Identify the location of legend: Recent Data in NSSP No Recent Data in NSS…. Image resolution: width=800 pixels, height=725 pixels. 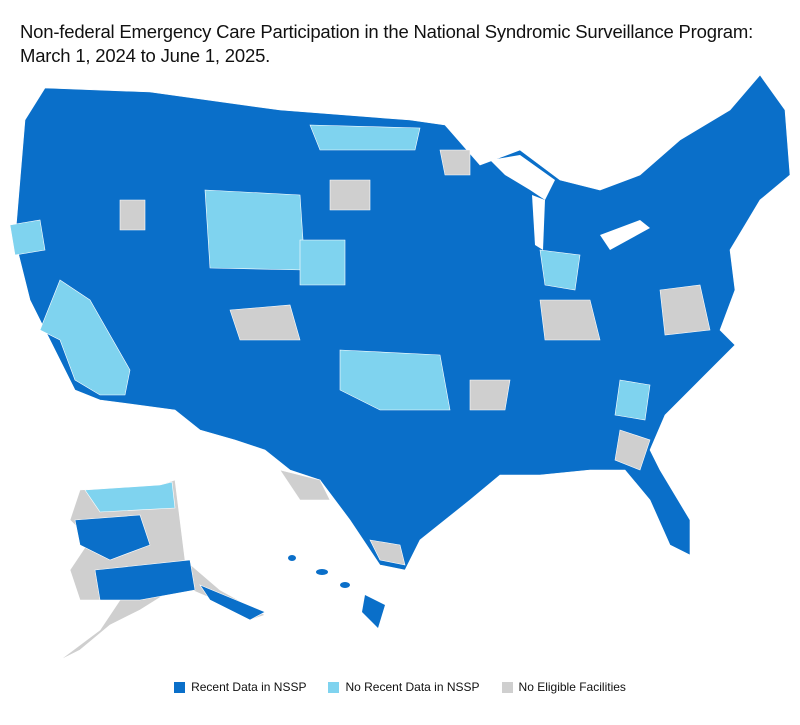
(400, 687).